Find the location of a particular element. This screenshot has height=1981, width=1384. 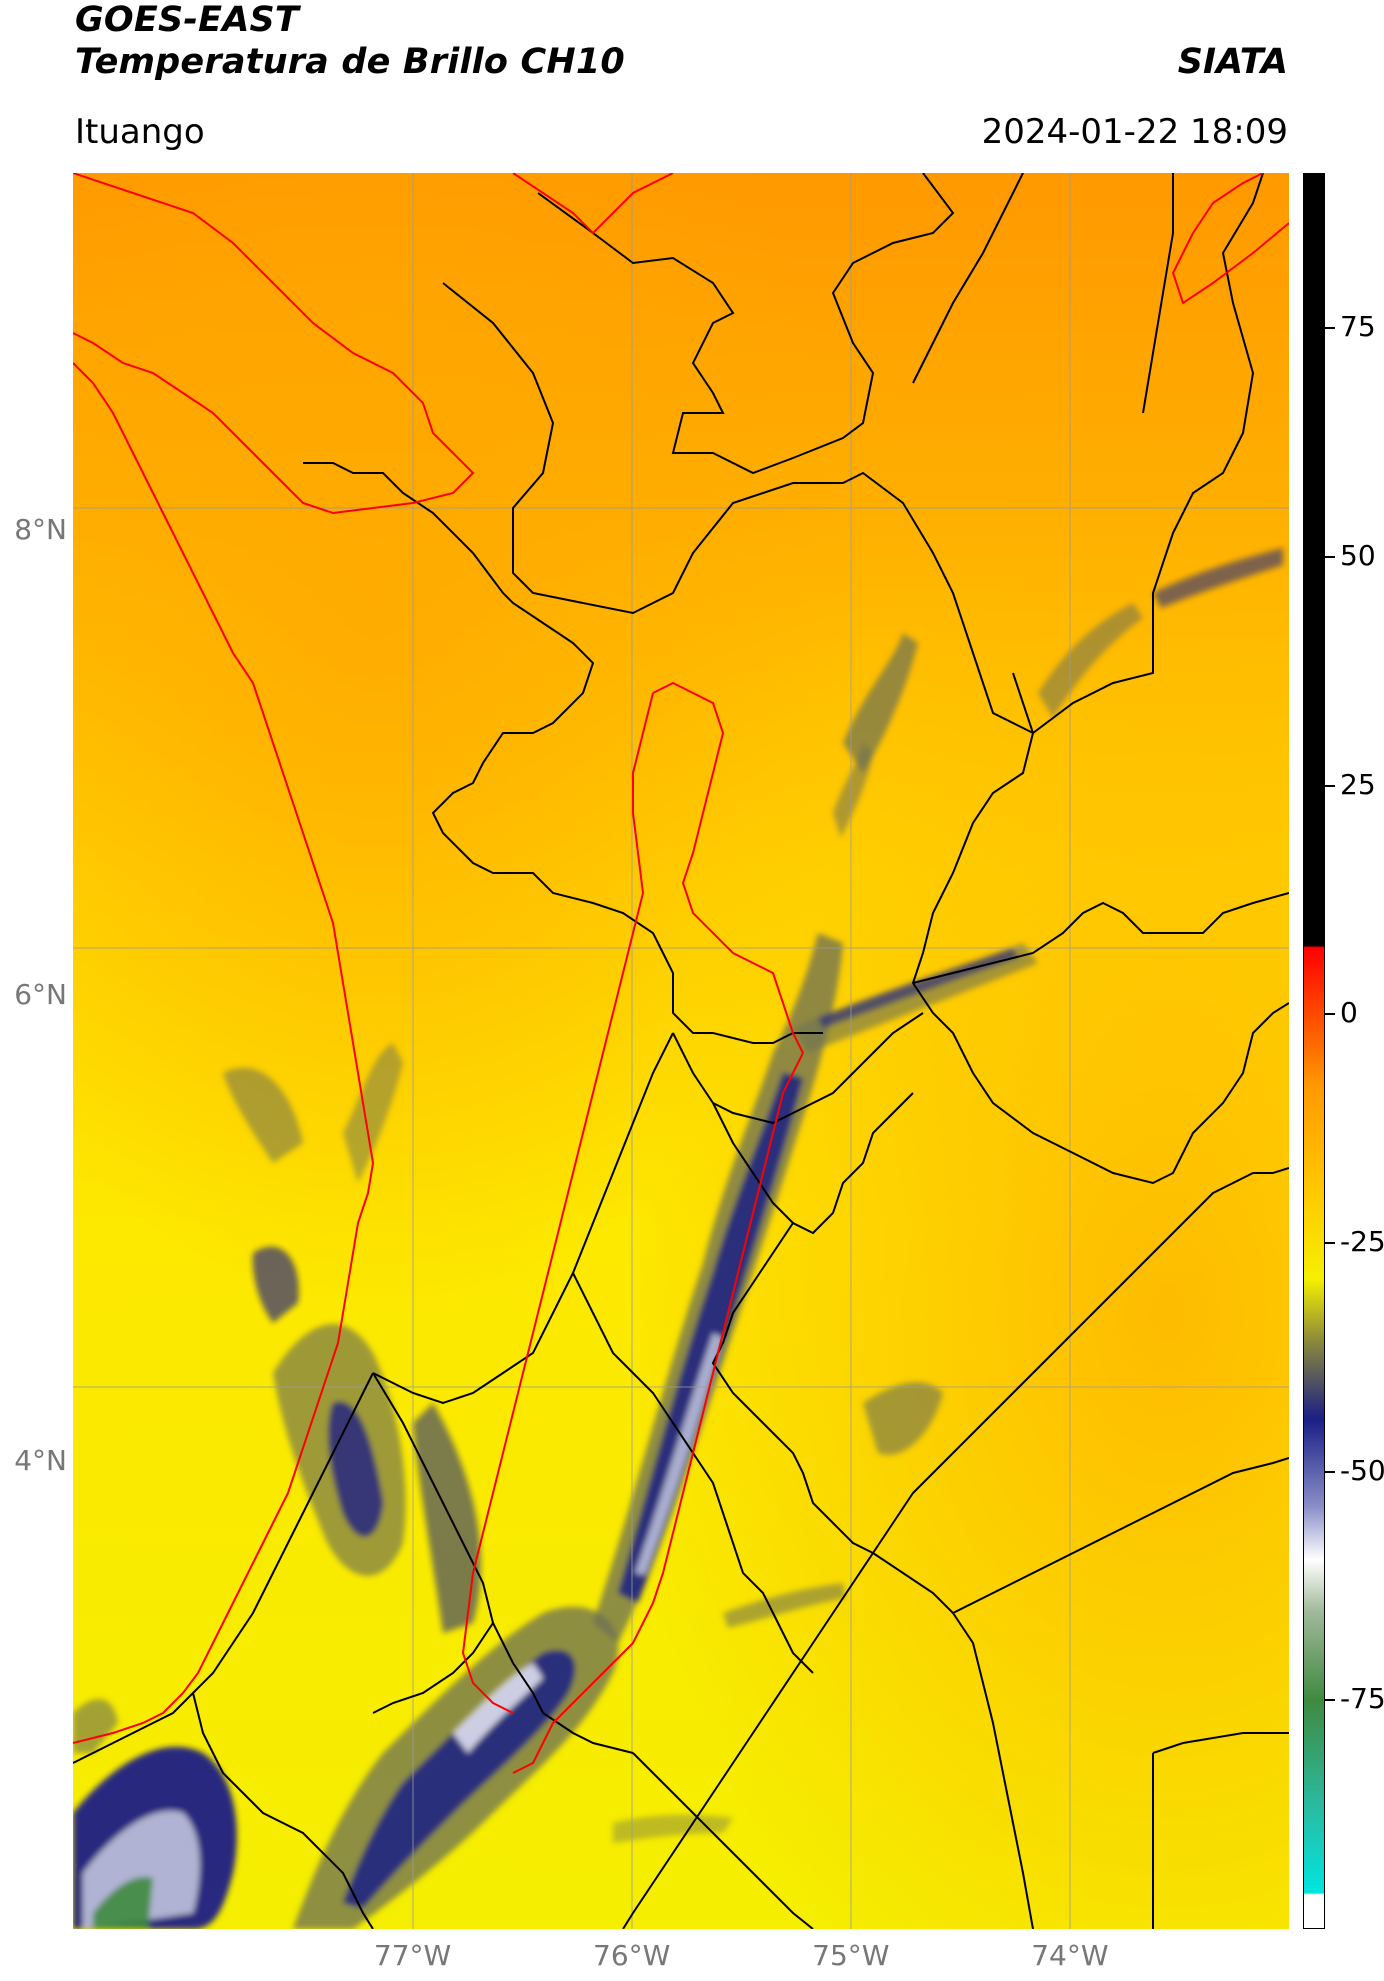

title-satellite: GOES-EAST is located at coordinates (187, 20).